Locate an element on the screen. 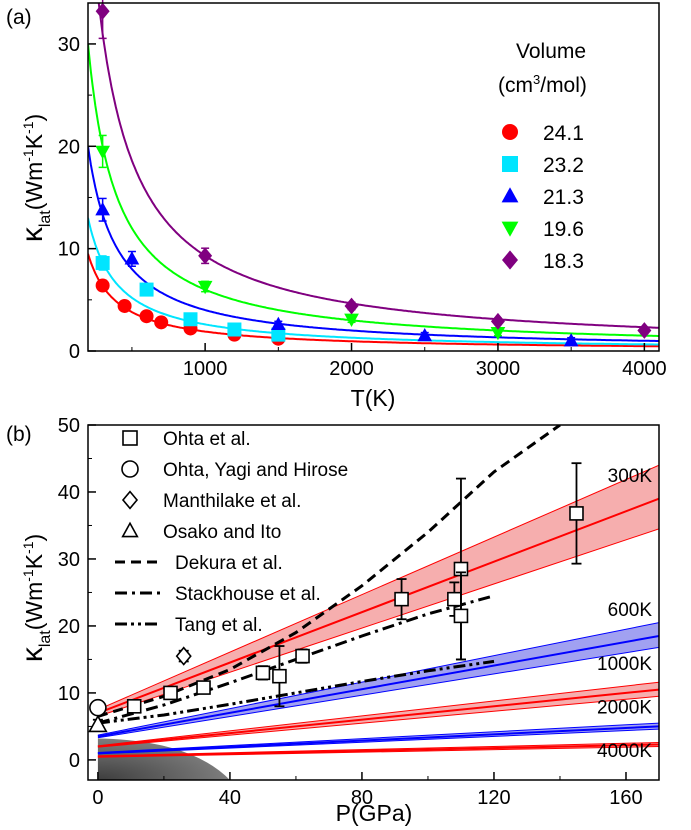 The width and height of the screenshot is (691, 830). panel-b-x-axis-label: P(GPa) is located at coordinates (374, 813).